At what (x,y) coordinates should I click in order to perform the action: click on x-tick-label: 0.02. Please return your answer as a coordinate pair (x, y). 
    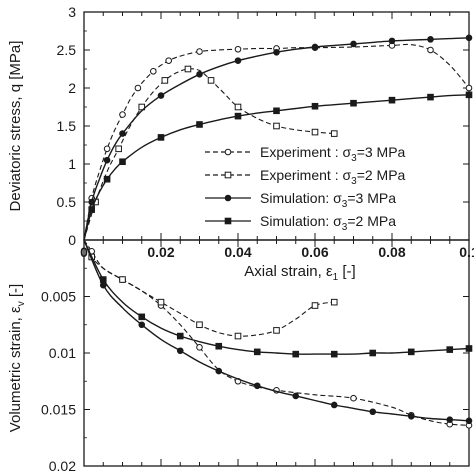
    Looking at the image, I should click on (160, 252).